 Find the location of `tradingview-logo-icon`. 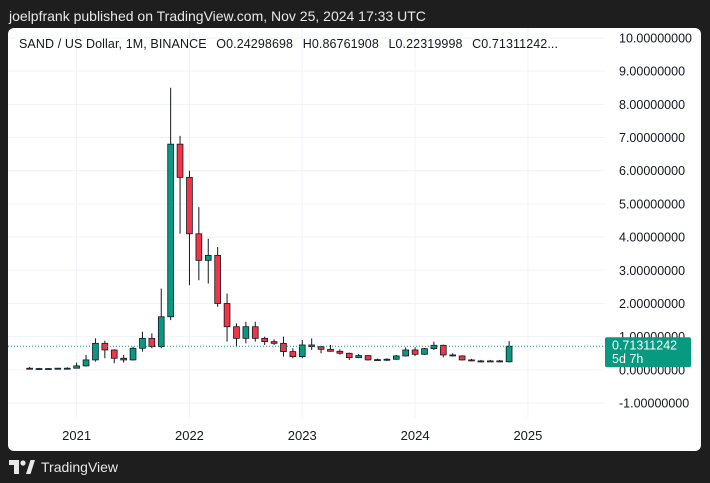

tradingview-logo-icon is located at coordinates (22, 467).